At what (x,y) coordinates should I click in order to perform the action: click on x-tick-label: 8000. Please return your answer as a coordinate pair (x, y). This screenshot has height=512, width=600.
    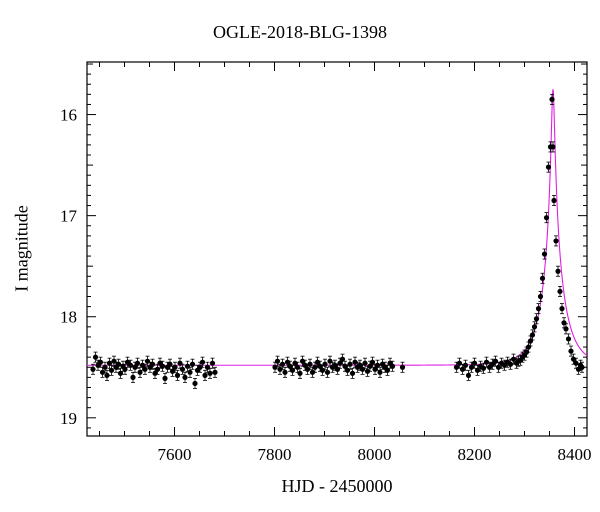
    Looking at the image, I should click on (375, 454).